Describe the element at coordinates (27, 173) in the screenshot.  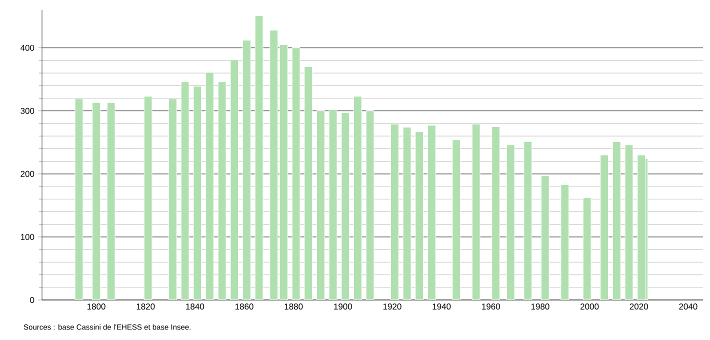
I see `y-tick-label: 200` at that location.